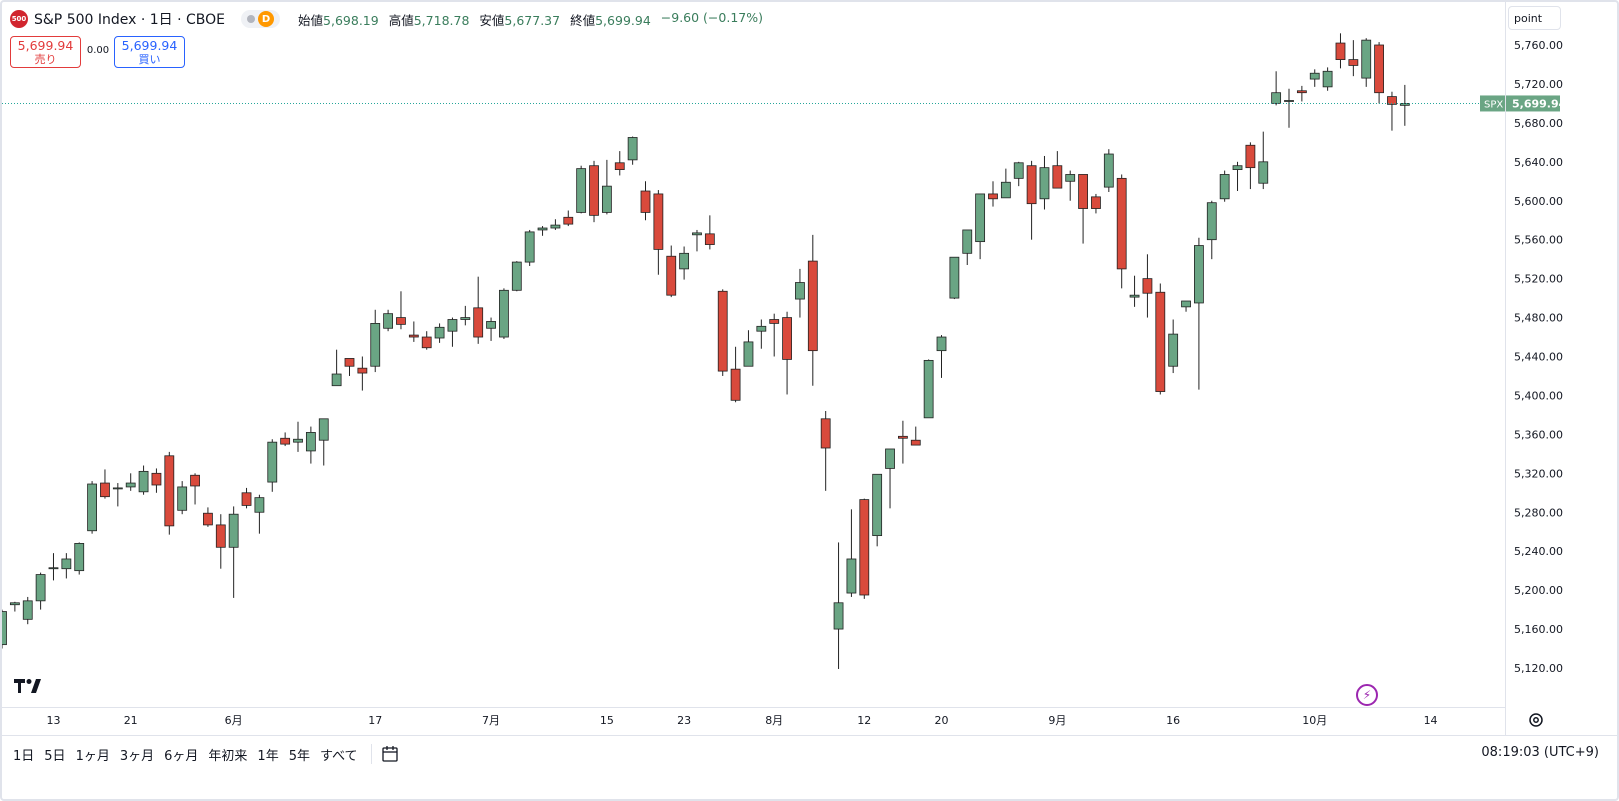  Describe the element at coordinates (1367, 695) in the screenshot. I see `flash-icon: ⚡` at that location.